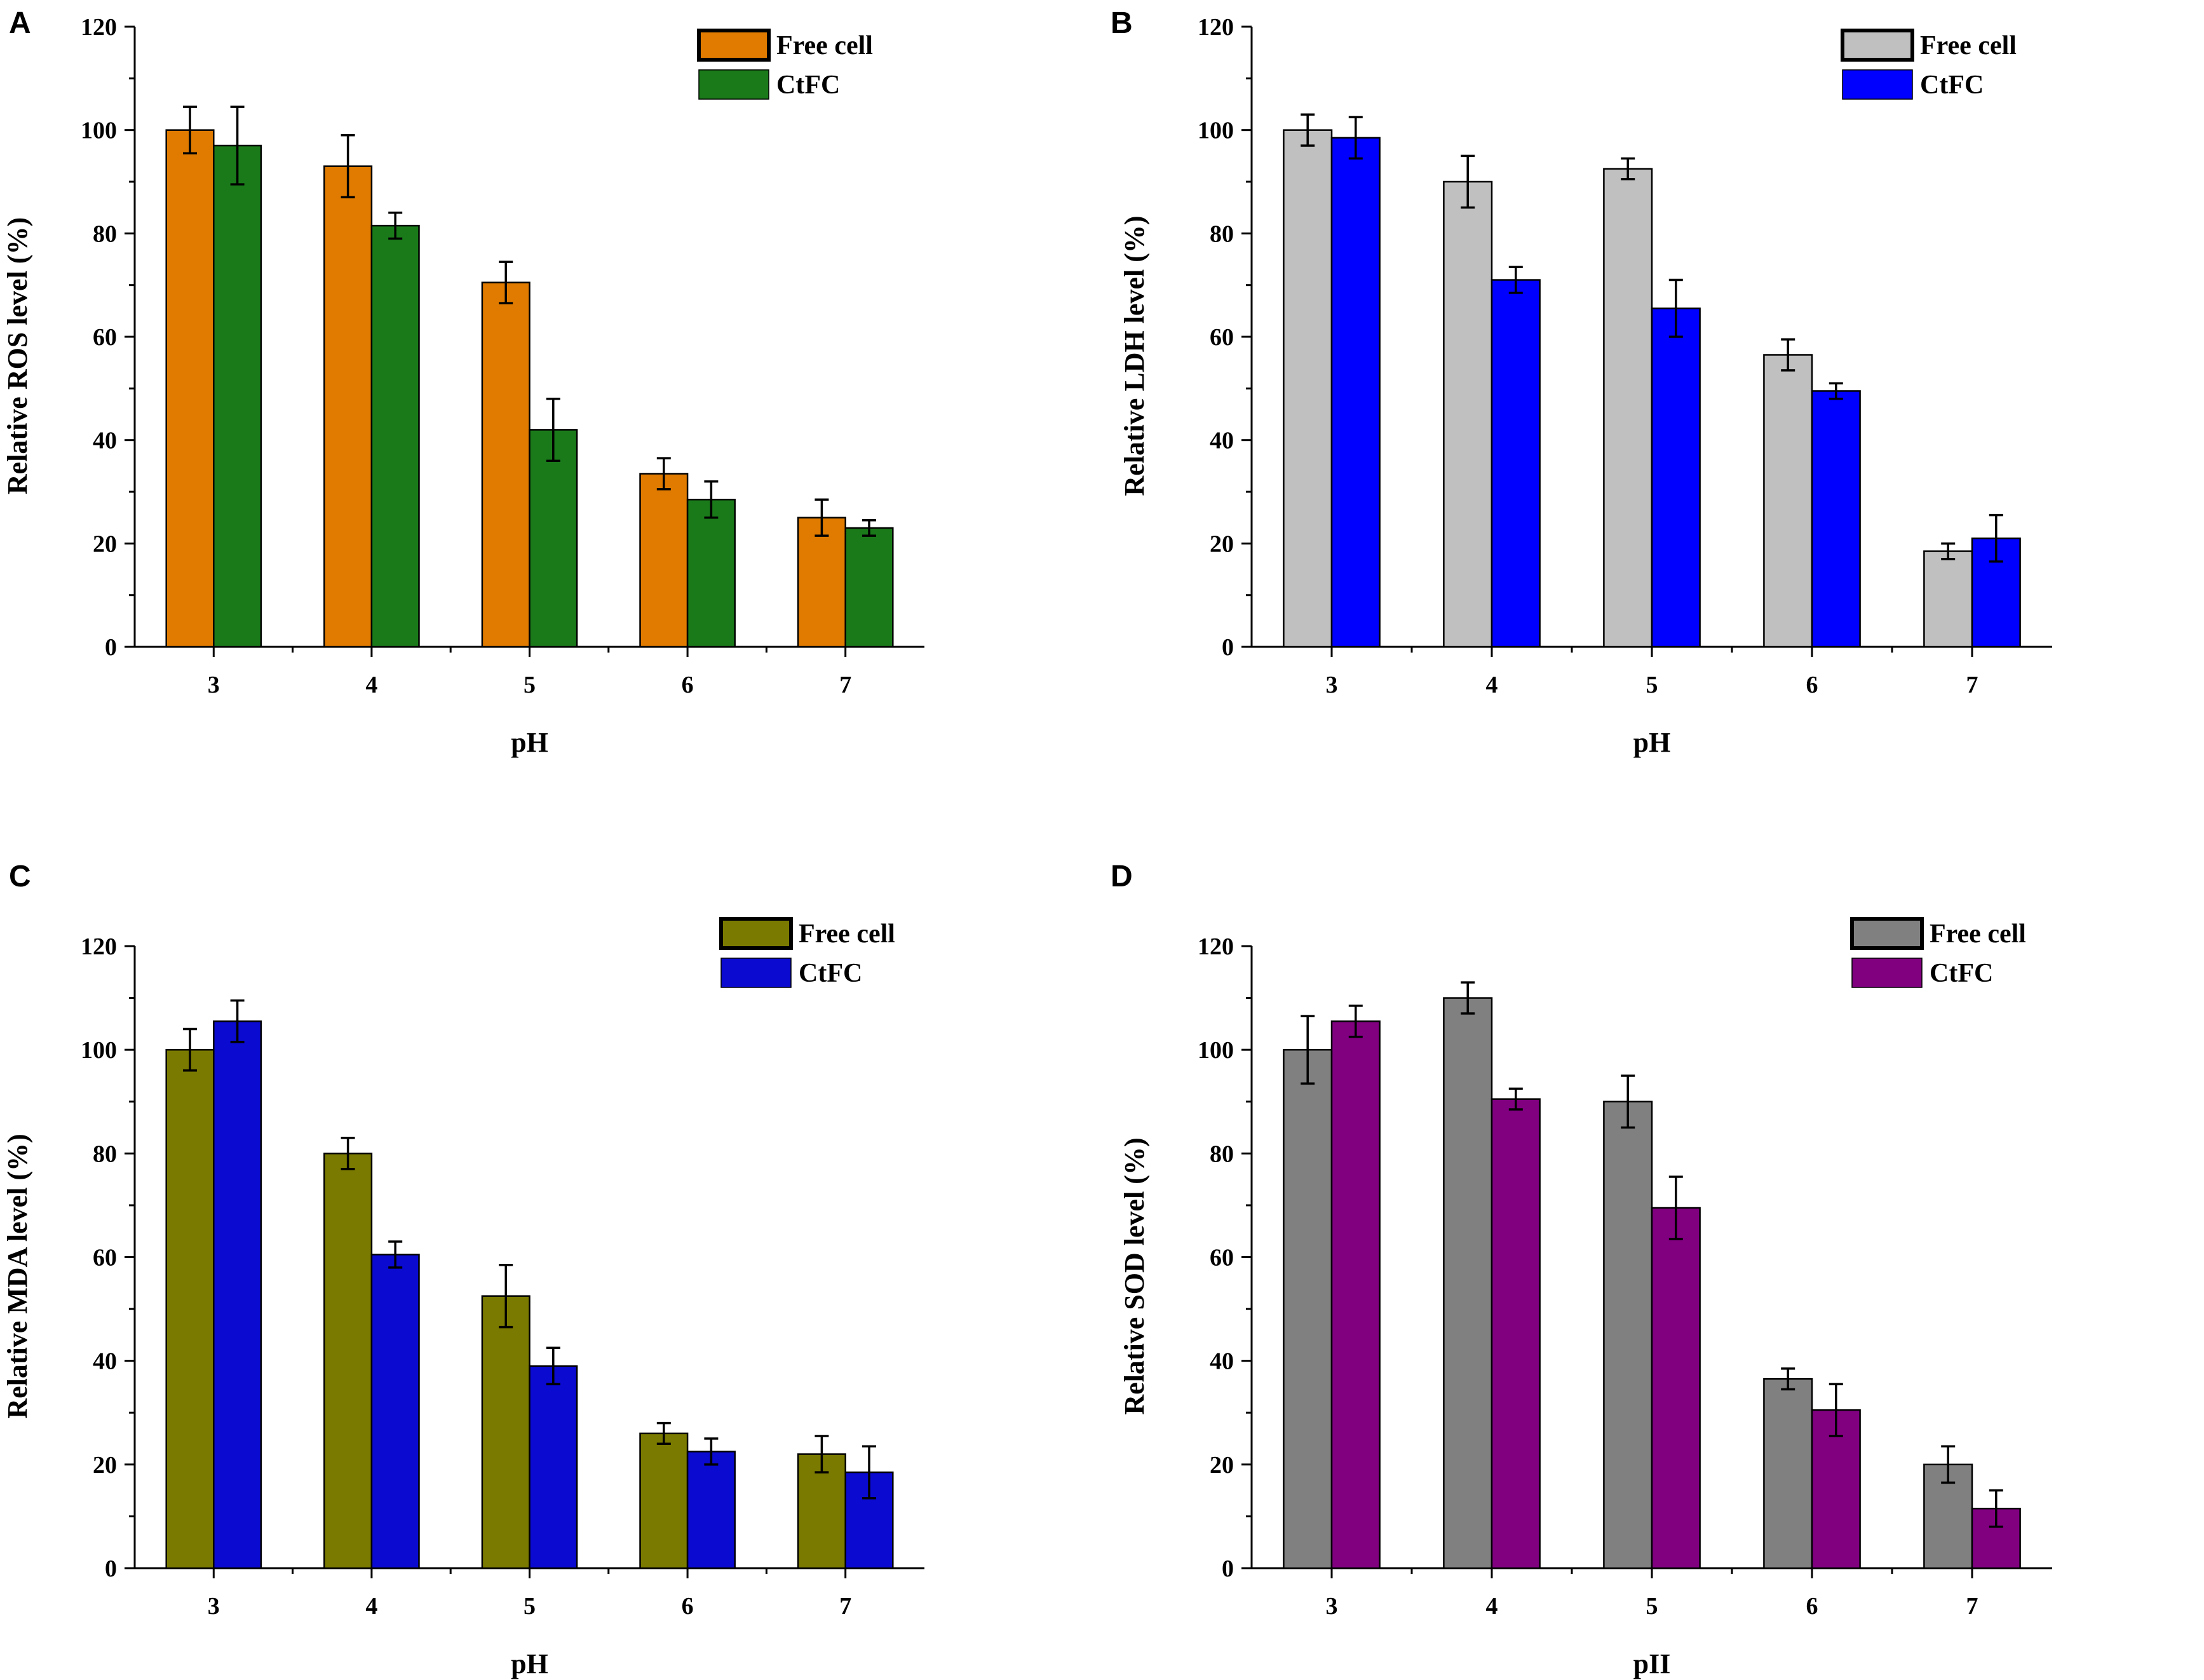 The image size is (2204, 1680). I want to click on y-axis-title: Relative SOD level (%), so click(1134, 1275).